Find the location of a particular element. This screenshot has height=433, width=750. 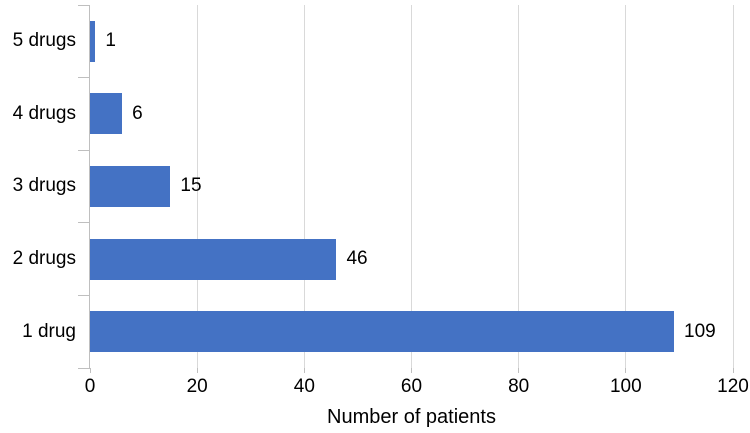

x-axis-title: Number of patients is located at coordinates (411, 417).